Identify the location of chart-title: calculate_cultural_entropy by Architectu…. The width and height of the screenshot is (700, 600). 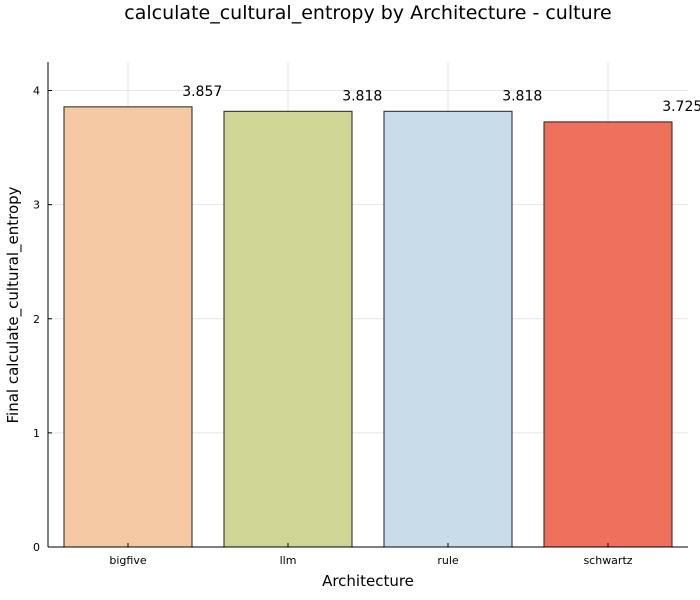
(367, 13).